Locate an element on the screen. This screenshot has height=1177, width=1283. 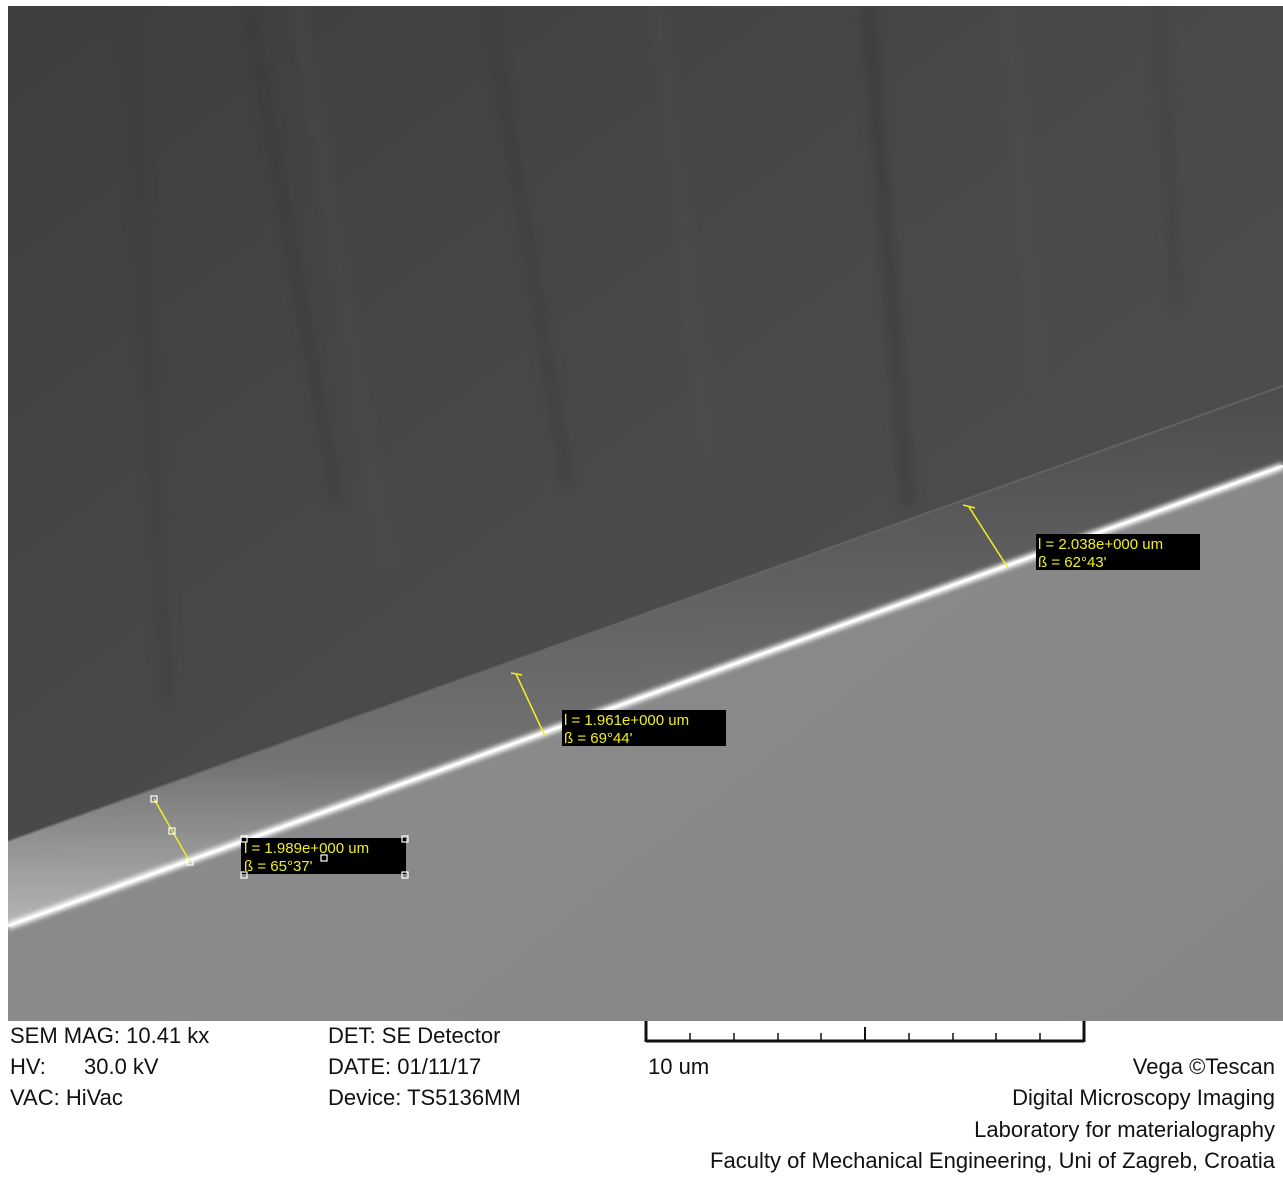
measurement-2-label-box is located at coordinates (644, 728).